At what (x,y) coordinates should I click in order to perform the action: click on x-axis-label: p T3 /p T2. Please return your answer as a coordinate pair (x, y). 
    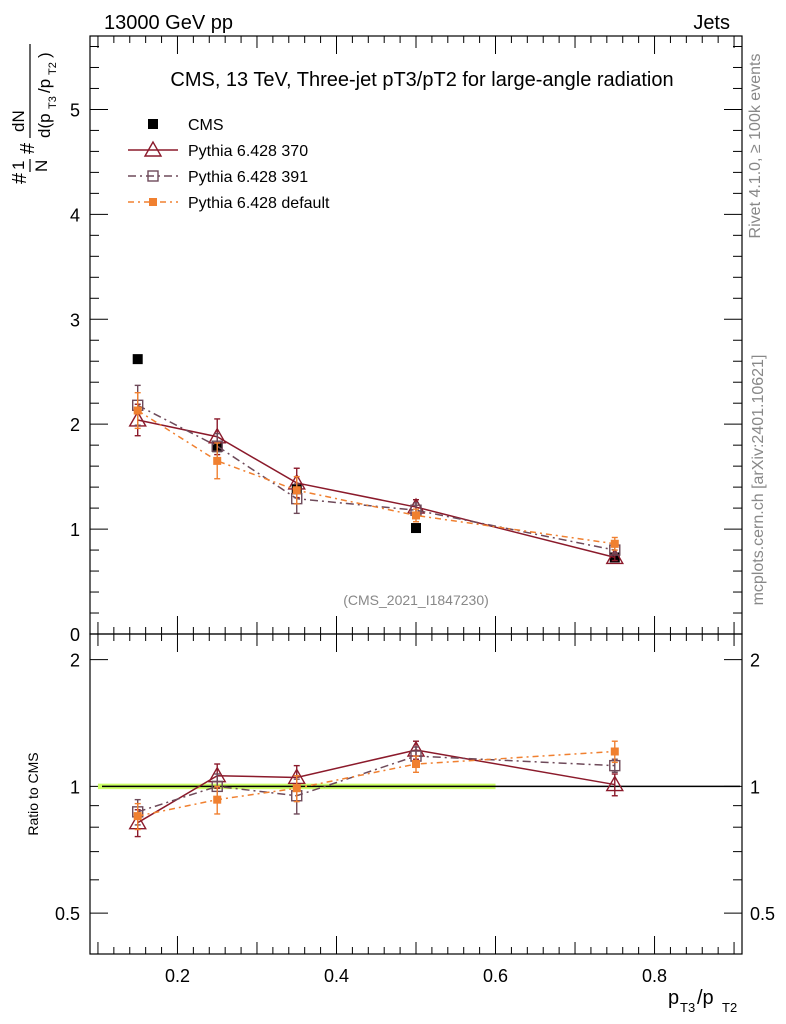
    Looking at the image, I should click on (702, 1001).